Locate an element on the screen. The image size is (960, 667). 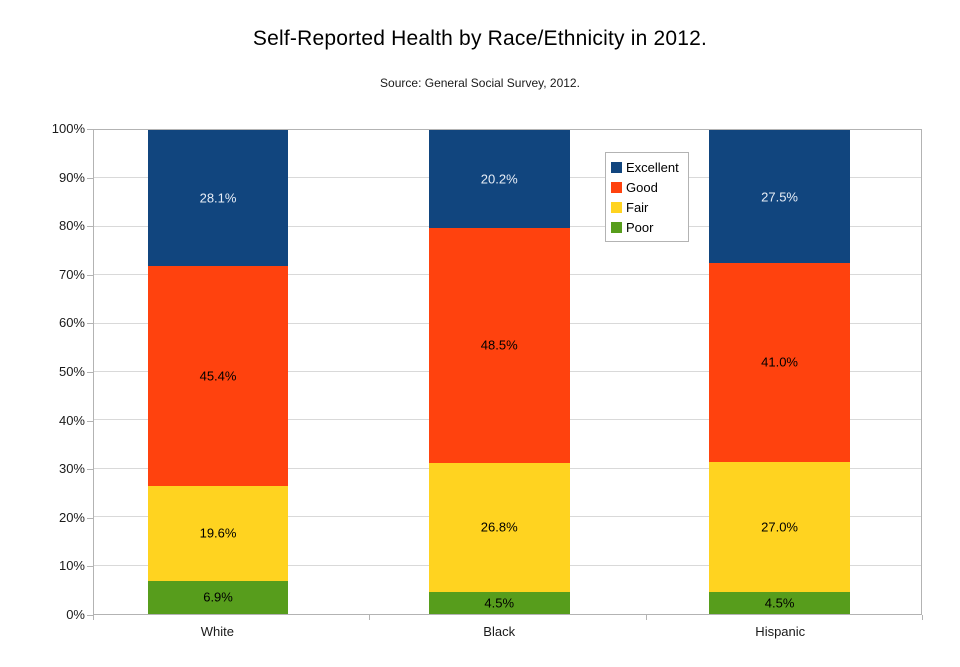
data-label: 26.8% is located at coordinates (499, 527).